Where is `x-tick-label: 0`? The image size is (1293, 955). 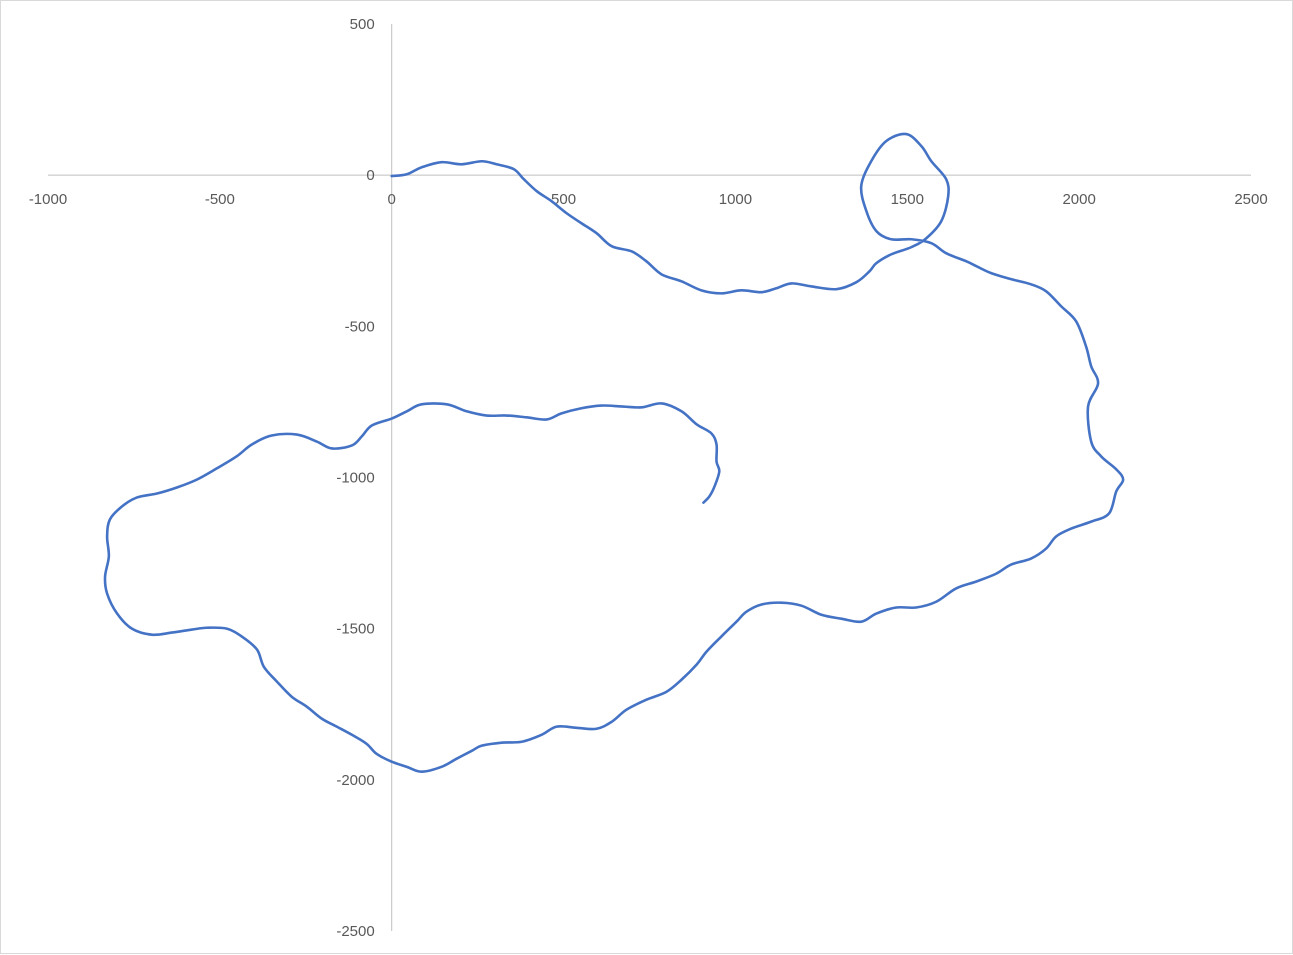
x-tick-label: 0 is located at coordinates (392, 199).